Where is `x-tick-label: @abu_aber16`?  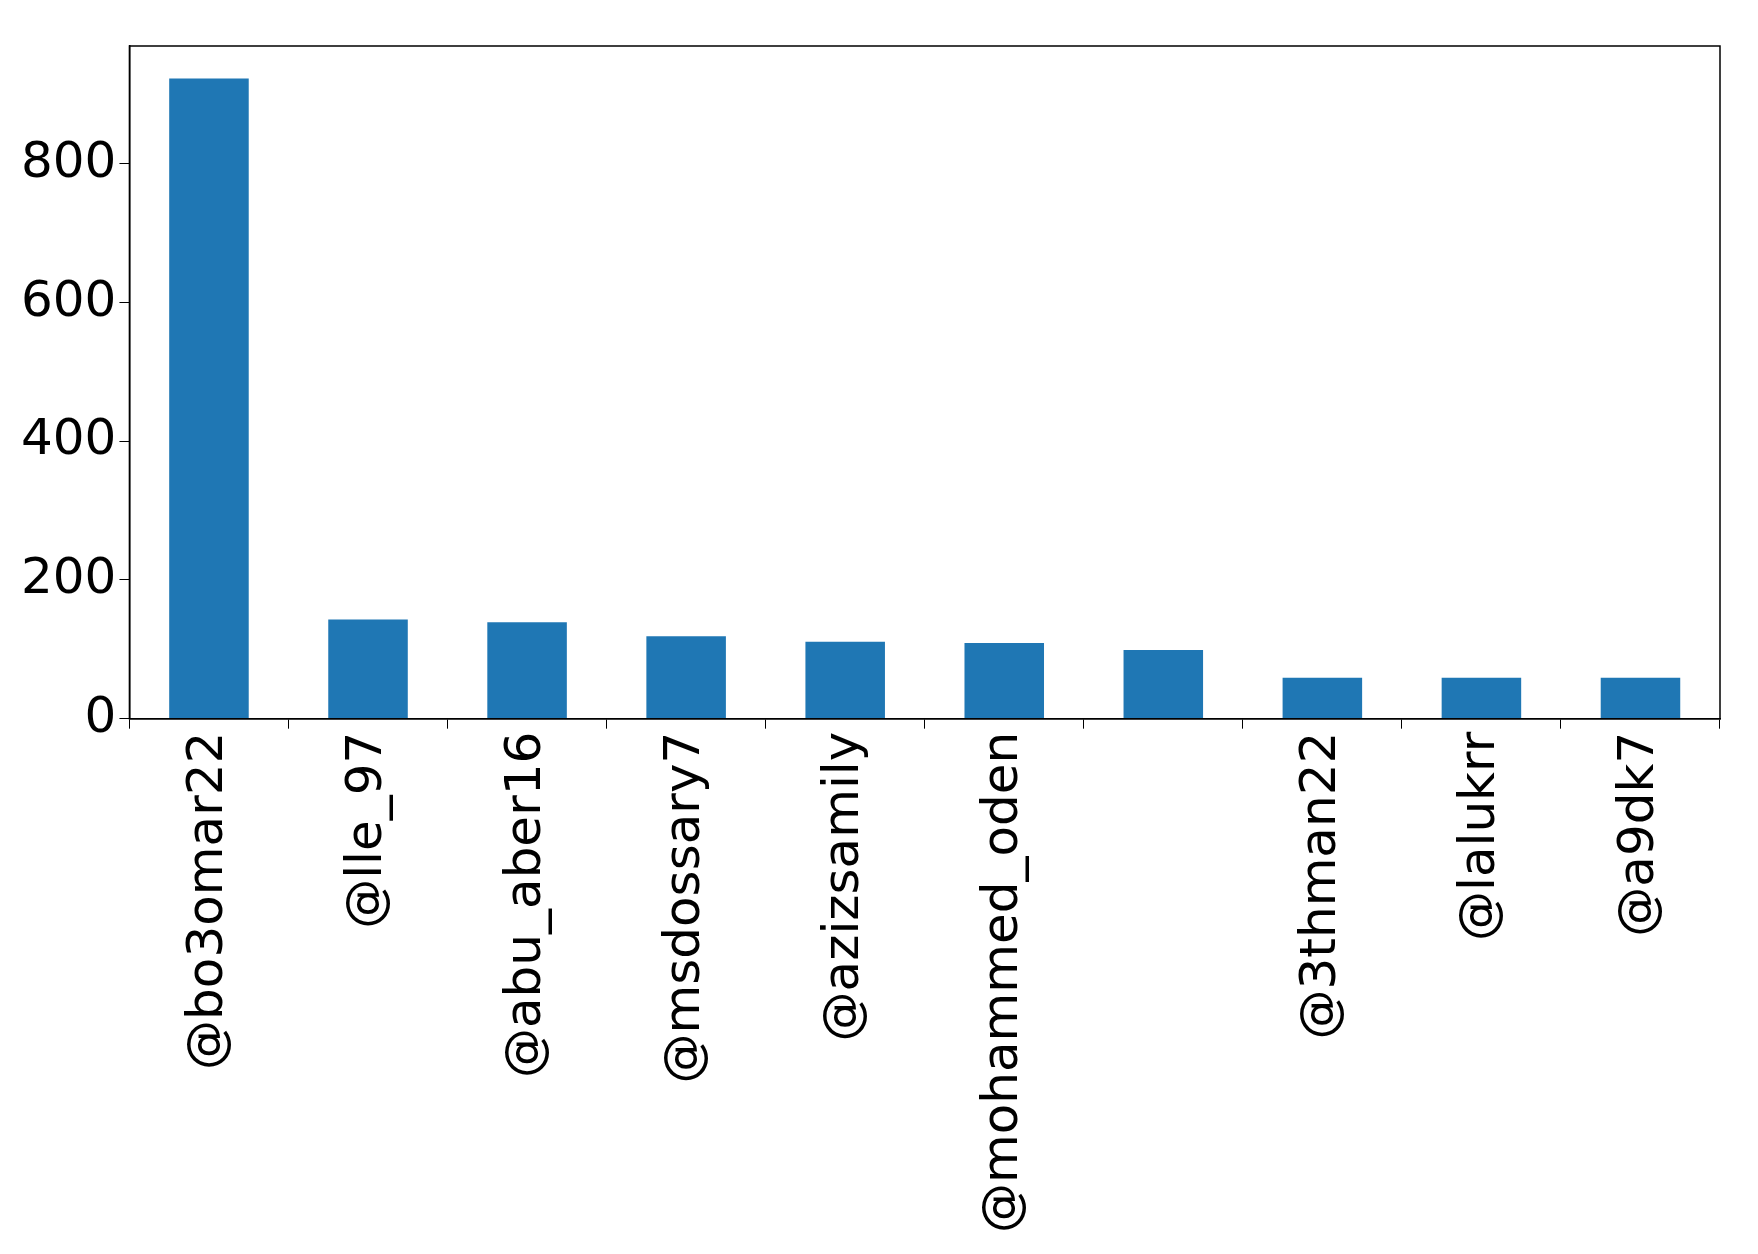 x-tick-label: @abu_aber16 is located at coordinates (523, 905).